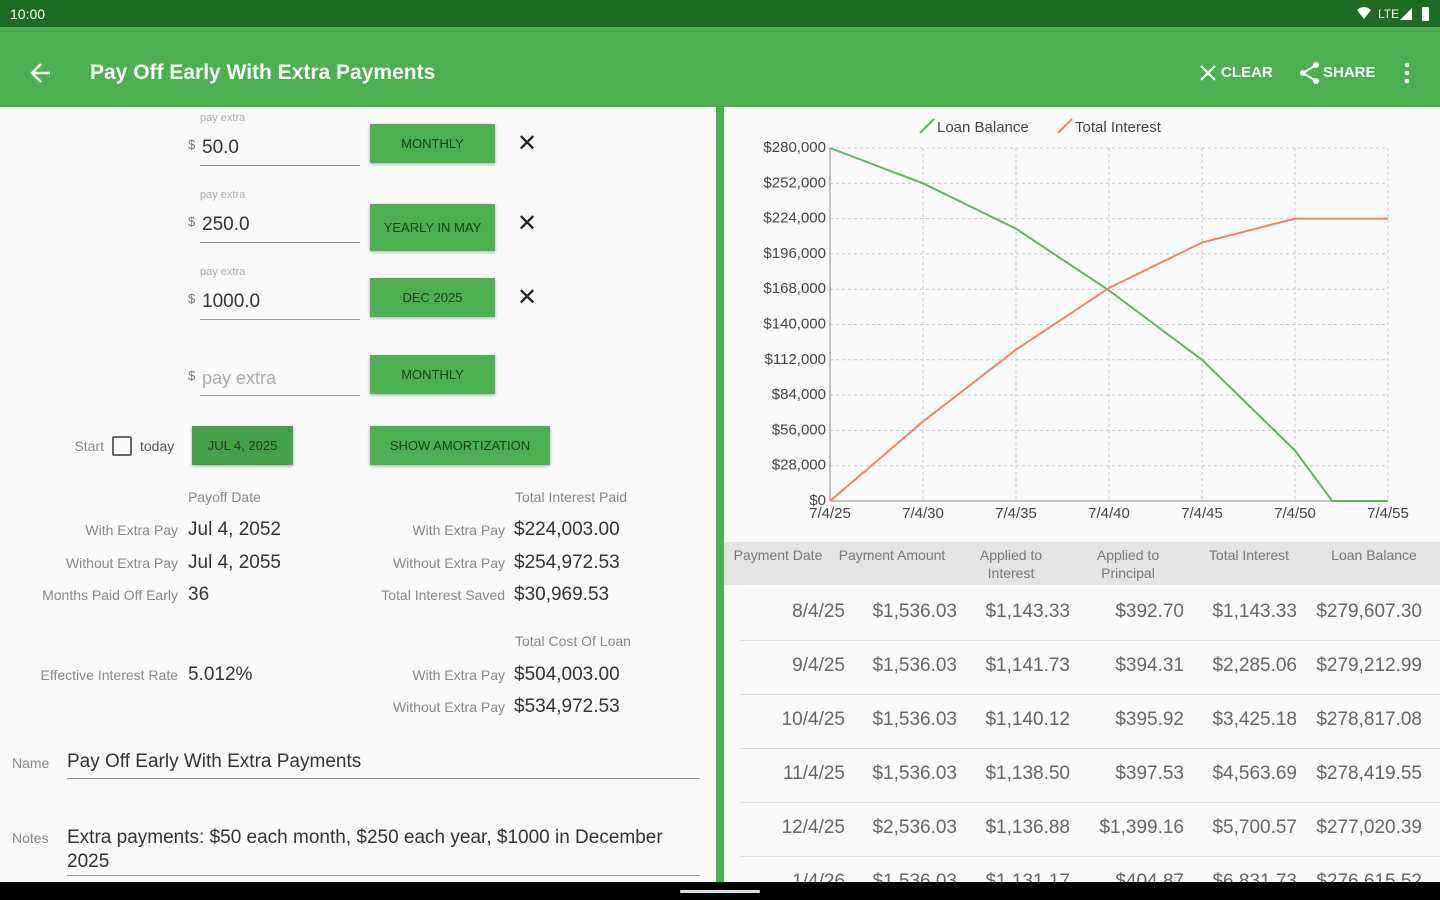 This screenshot has width=1440, height=900. What do you see at coordinates (1393, 14) in the screenshot?
I see `status-icons` at bounding box center [1393, 14].